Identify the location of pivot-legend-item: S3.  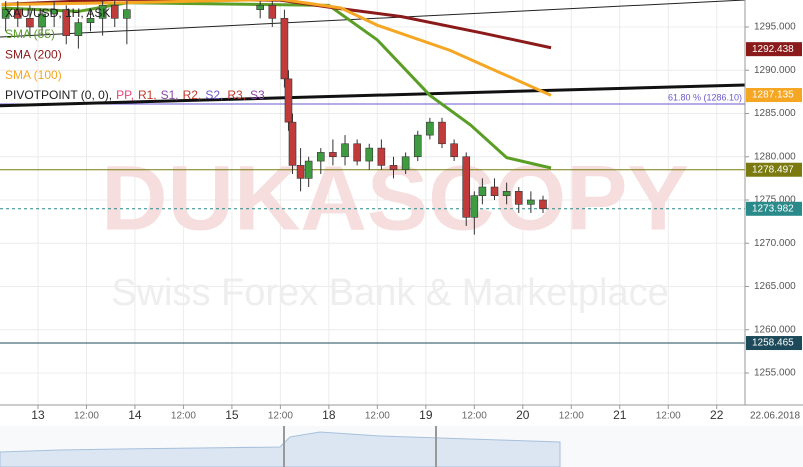
(257, 95).